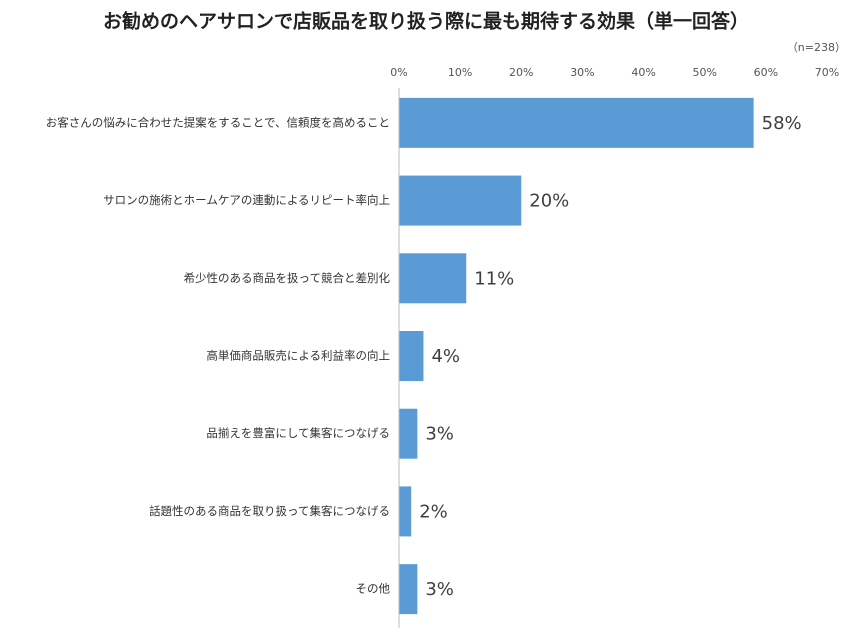 Image resolution: width=853 pixels, height=640 pixels. What do you see at coordinates (398, 72) in the screenshot?
I see `x-tick-label: 0%` at bounding box center [398, 72].